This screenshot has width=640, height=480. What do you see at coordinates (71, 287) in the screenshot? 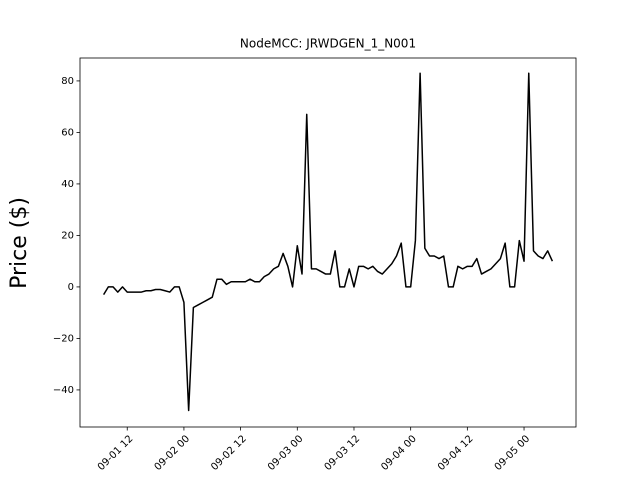
I see `y-tick-label: 0` at bounding box center [71, 287].